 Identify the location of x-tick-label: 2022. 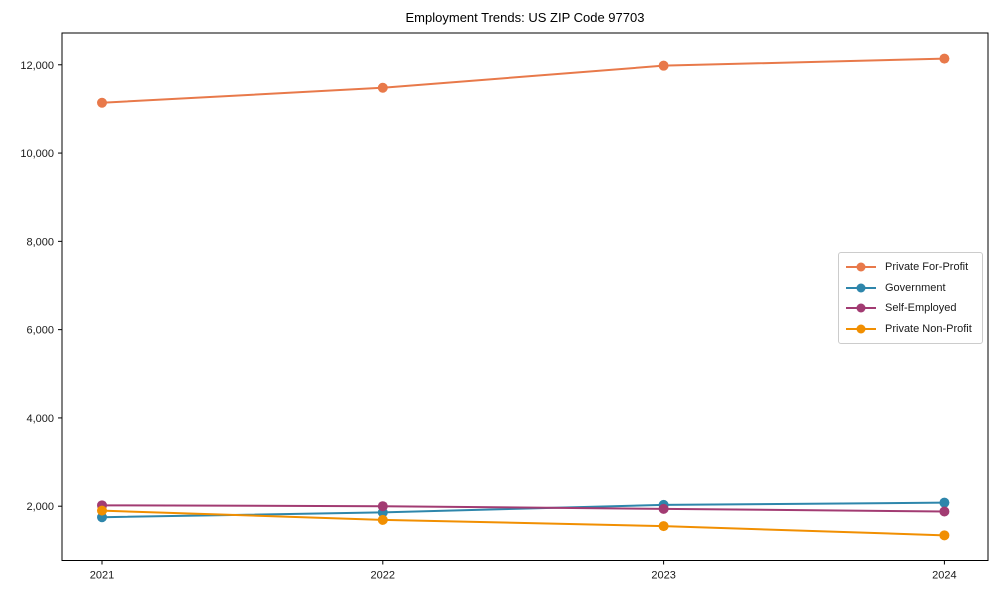
(383, 576).